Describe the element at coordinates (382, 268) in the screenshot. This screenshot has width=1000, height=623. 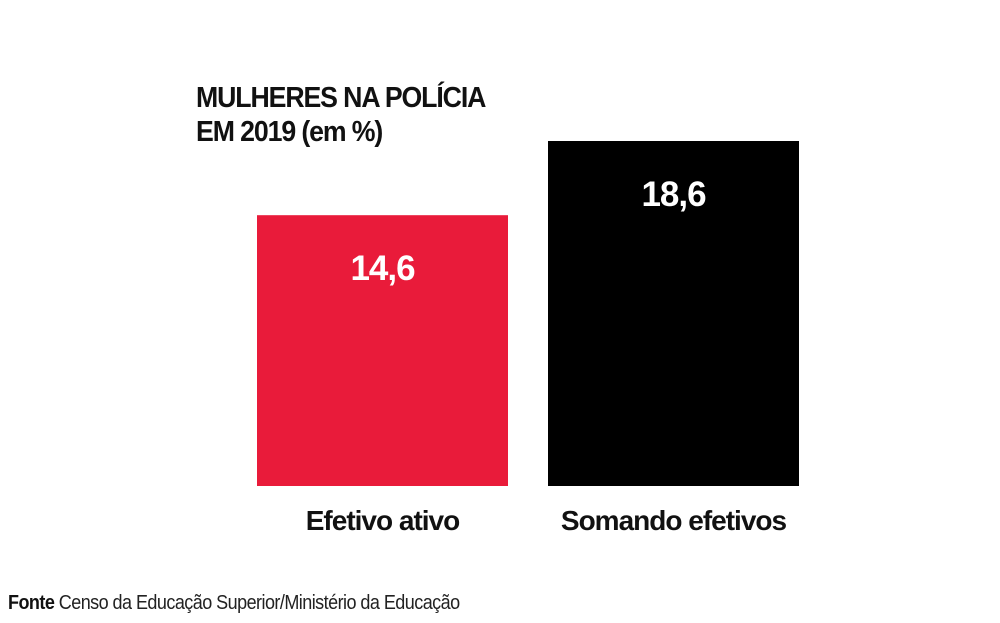
I see `bar-value-label-0: 14,6` at that location.